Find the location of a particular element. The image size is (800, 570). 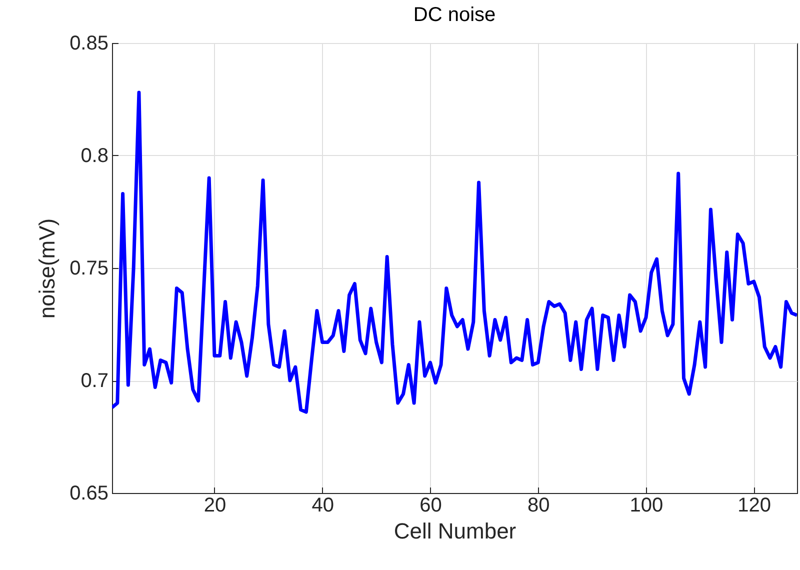

x-tick-label: 20 is located at coordinates (215, 505).